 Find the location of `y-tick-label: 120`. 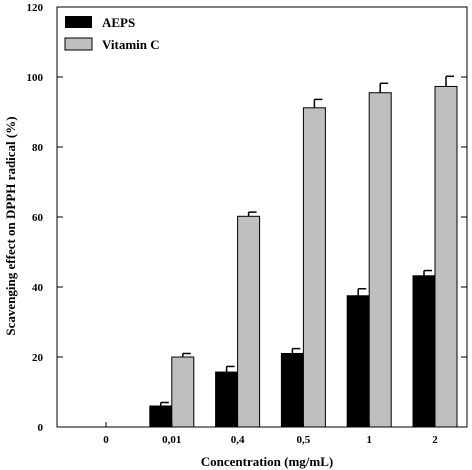

y-tick-label: 120 is located at coordinates (35, 8).